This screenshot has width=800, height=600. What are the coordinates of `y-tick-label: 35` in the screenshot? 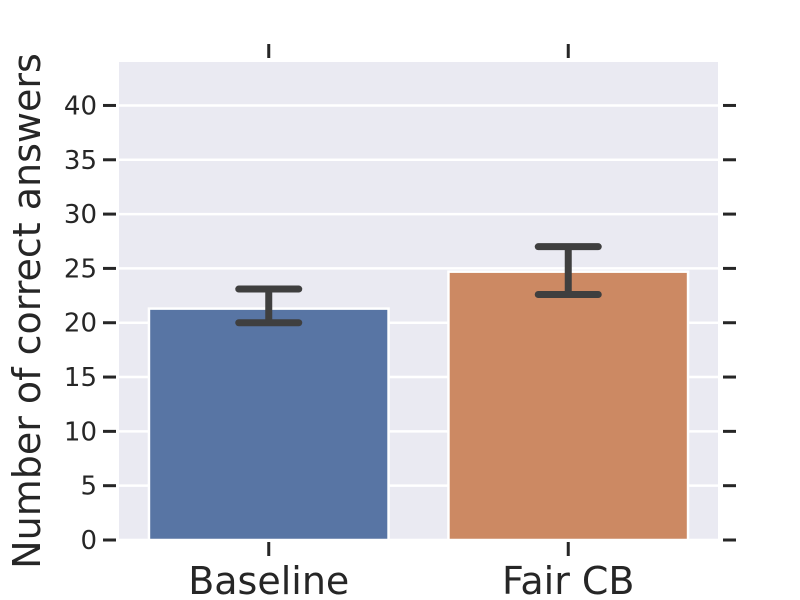 It's located at (80, 161).